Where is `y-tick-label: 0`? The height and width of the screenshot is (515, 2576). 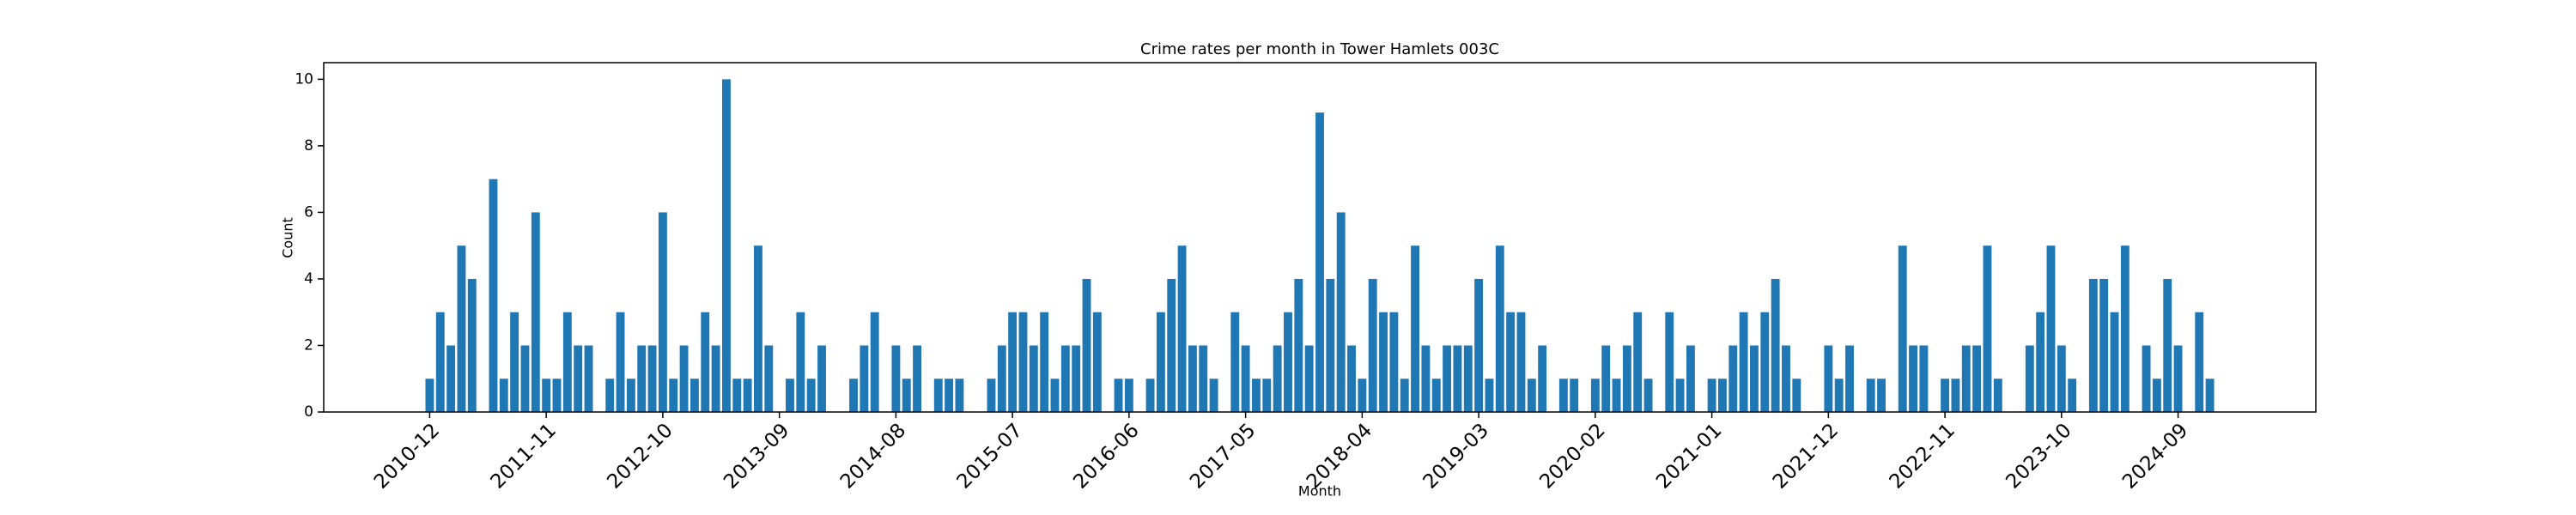 y-tick-label: 0 is located at coordinates (308, 412).